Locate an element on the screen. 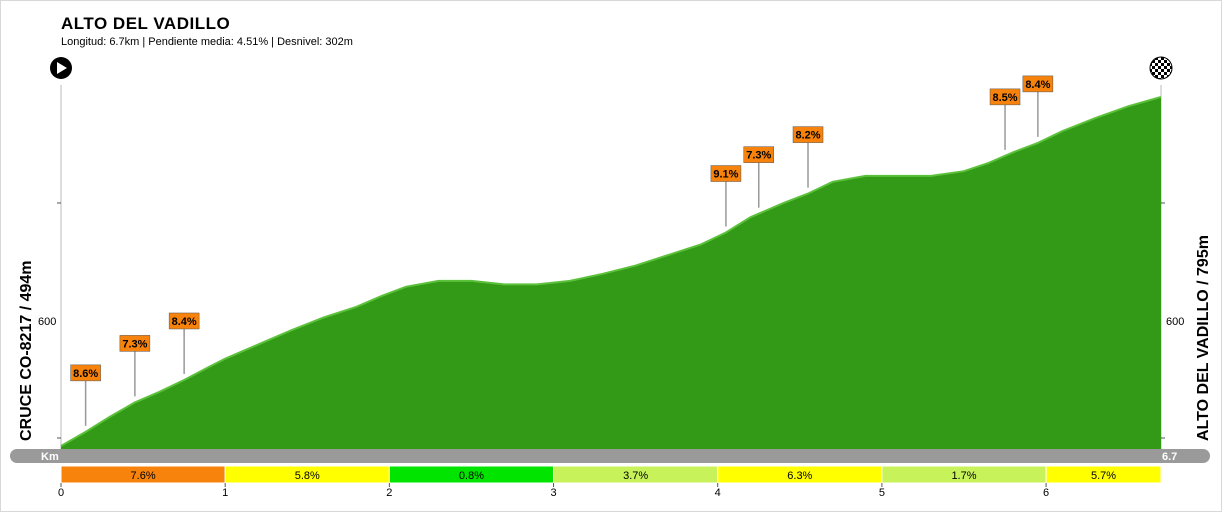 This screenshot has height=512, width=1222. gradient-marker: 8.5% is located at coordinates (1005, 119).